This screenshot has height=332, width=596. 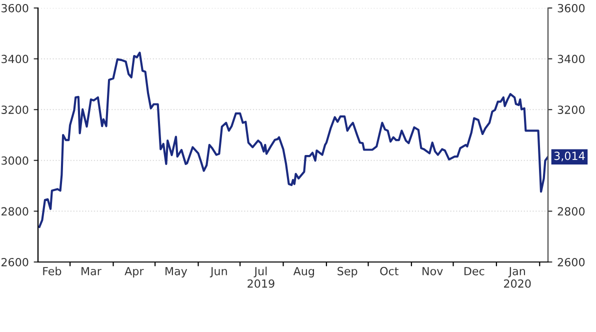 I want to click on y-tick-label: 3400, so click(x=15, y=59).